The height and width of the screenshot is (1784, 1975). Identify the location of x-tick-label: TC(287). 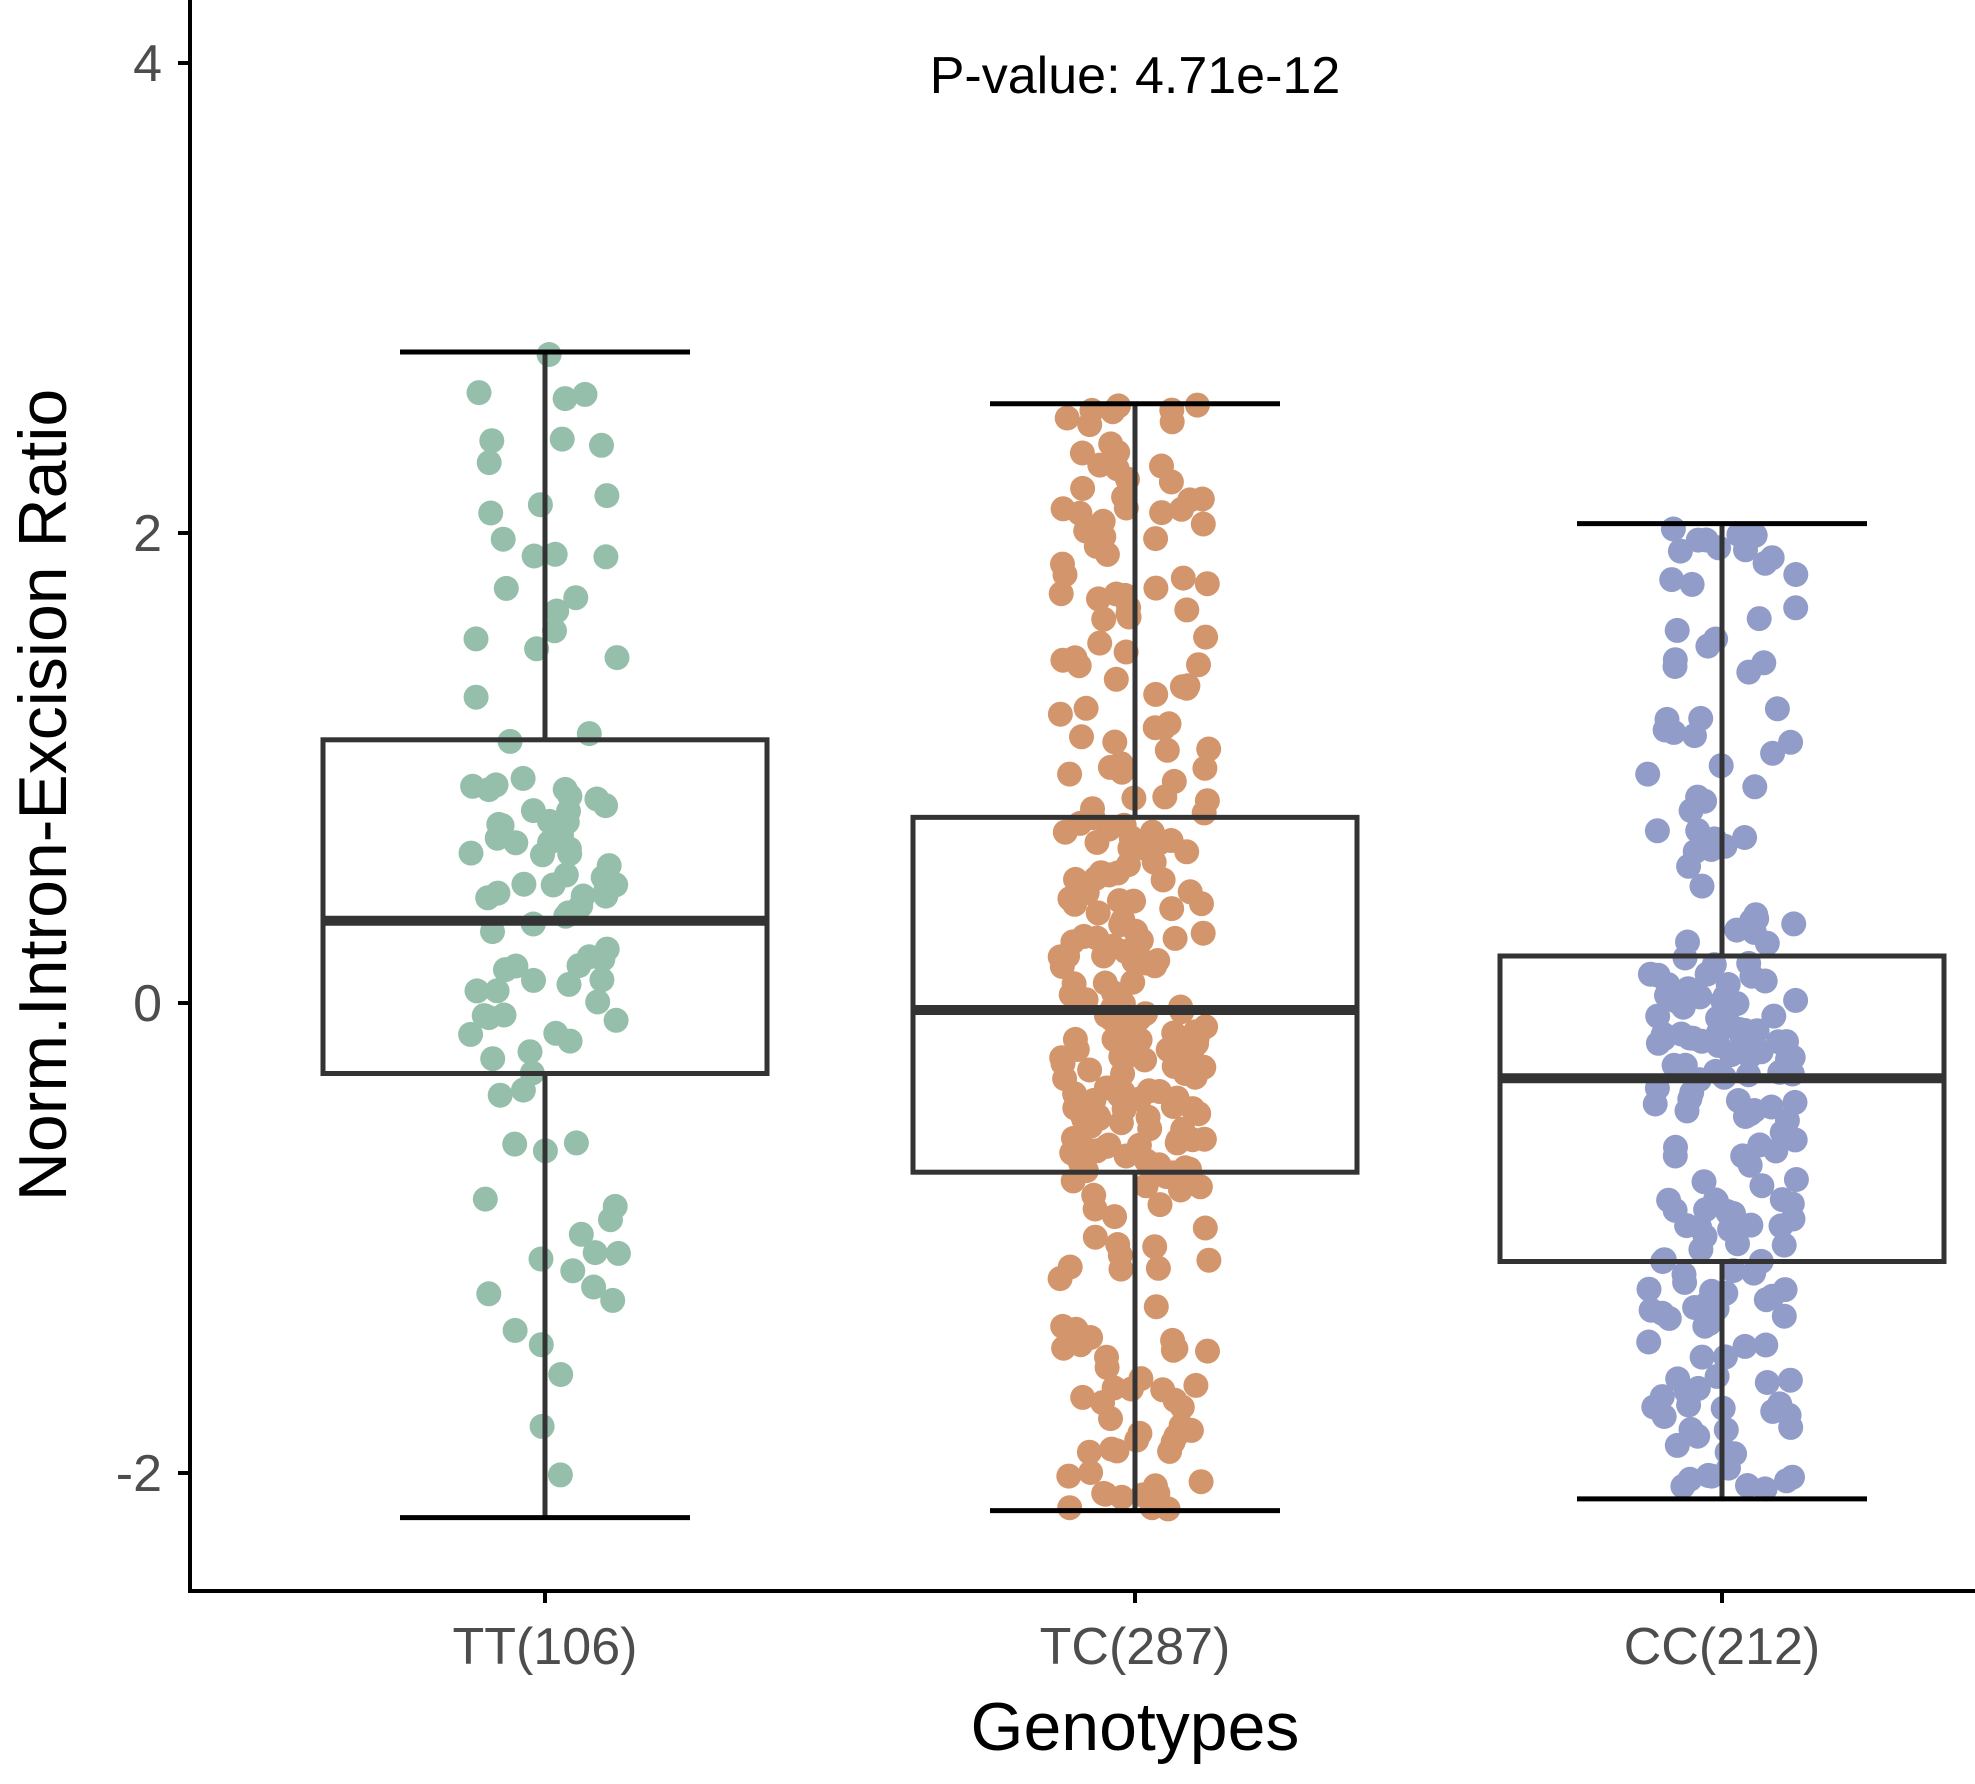
(1135, 1647).